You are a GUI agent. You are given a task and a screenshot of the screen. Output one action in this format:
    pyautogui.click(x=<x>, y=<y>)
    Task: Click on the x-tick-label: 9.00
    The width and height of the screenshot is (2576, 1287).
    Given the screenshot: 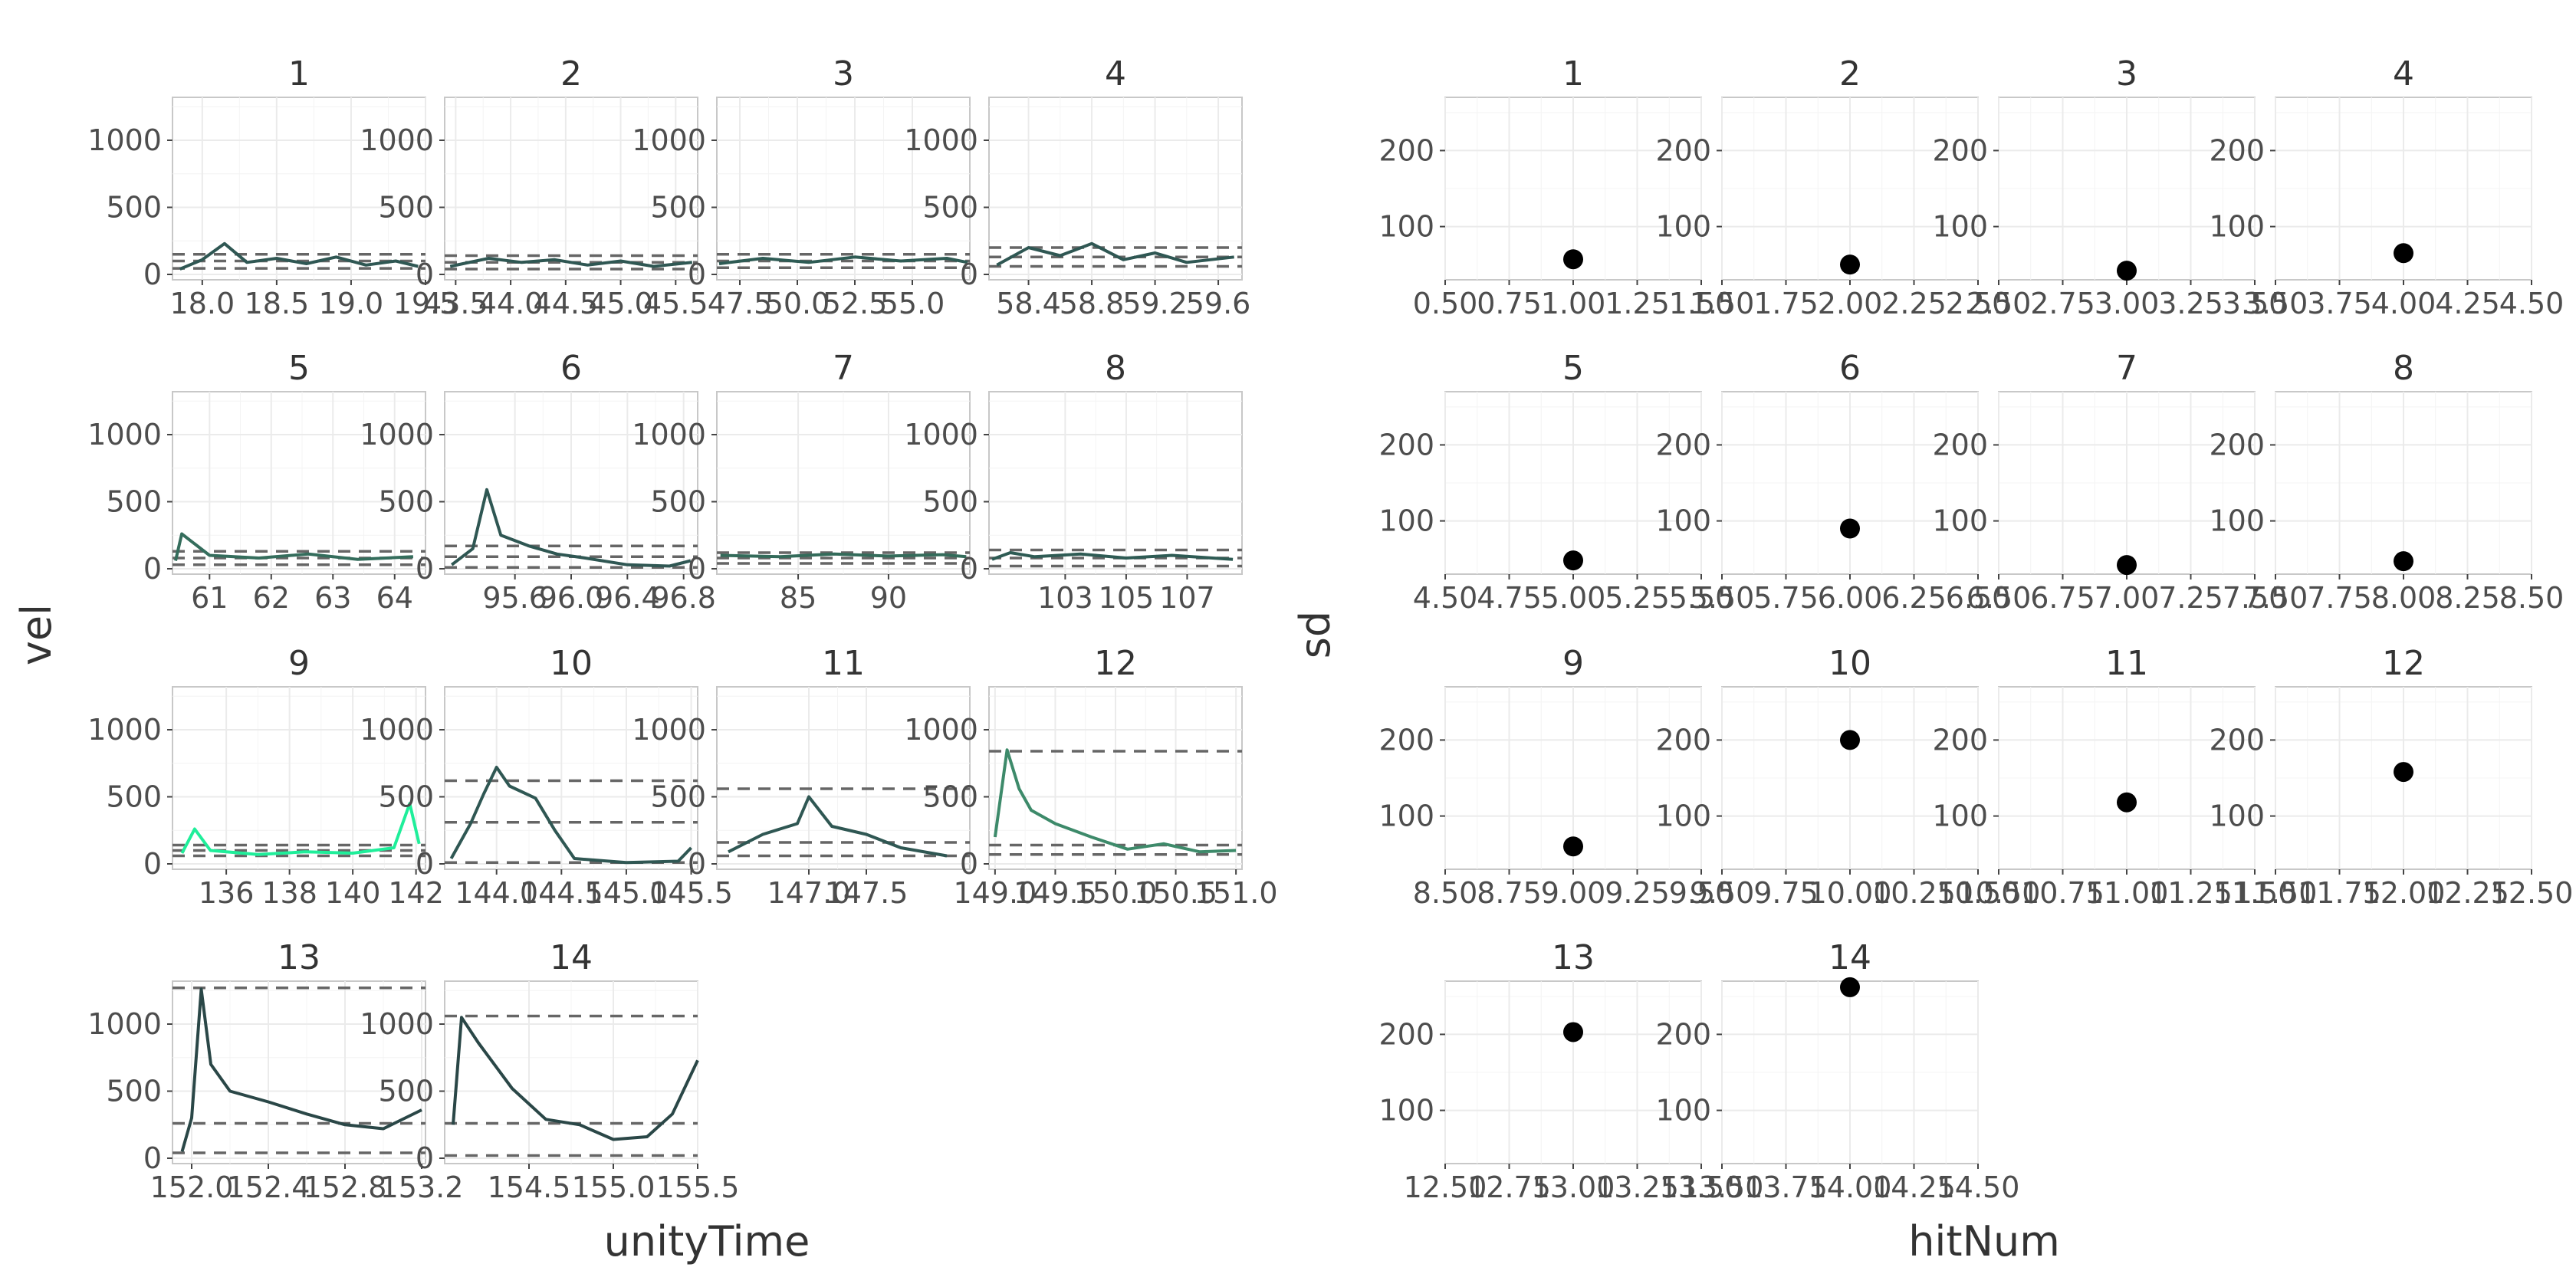 What is the action you would take?
    pyautogui.click(x=1573, y=893)
    